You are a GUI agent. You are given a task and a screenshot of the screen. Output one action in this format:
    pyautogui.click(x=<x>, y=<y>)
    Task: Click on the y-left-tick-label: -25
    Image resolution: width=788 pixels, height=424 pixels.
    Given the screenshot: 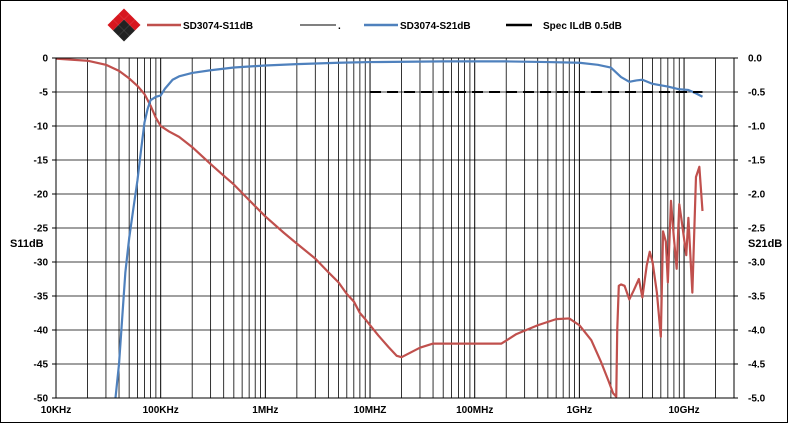 What is the action you would take?
    pyautogui.click(x=41, y=229)
    